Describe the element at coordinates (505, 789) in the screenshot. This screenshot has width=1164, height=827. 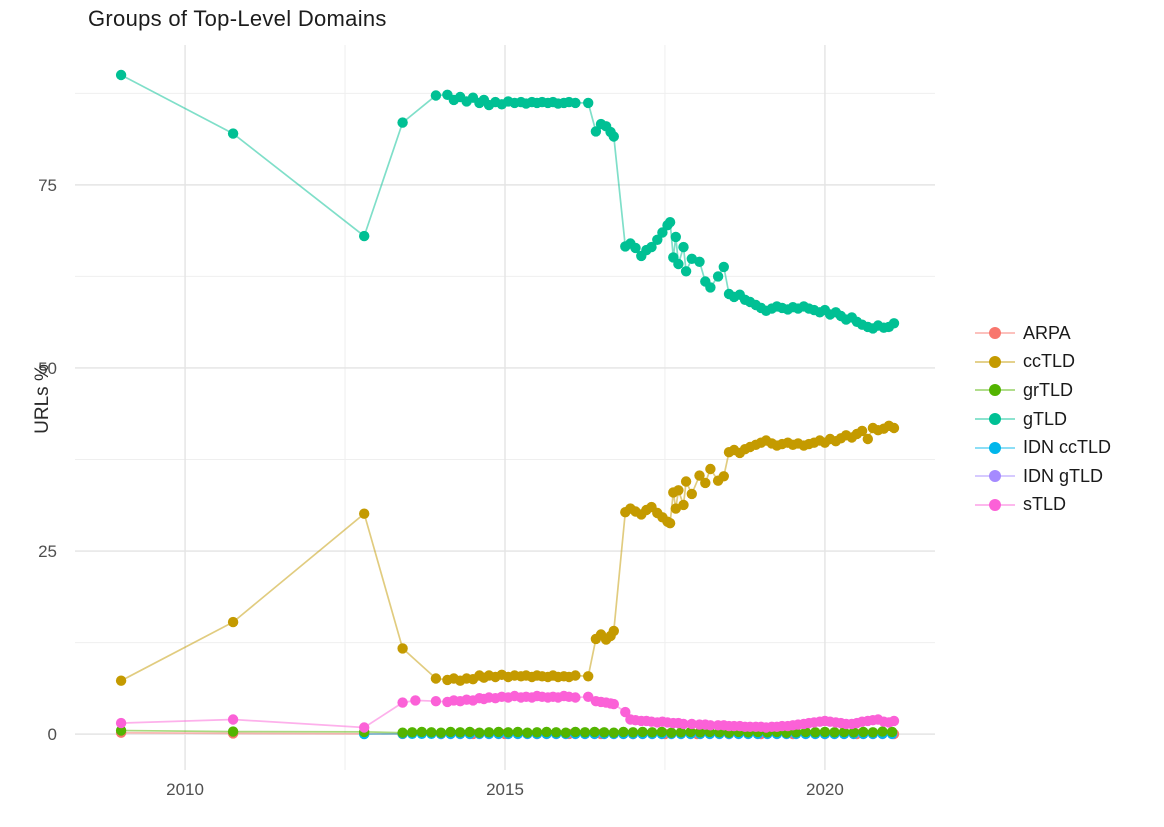
I see `x-tick-label: 2015` at that location.